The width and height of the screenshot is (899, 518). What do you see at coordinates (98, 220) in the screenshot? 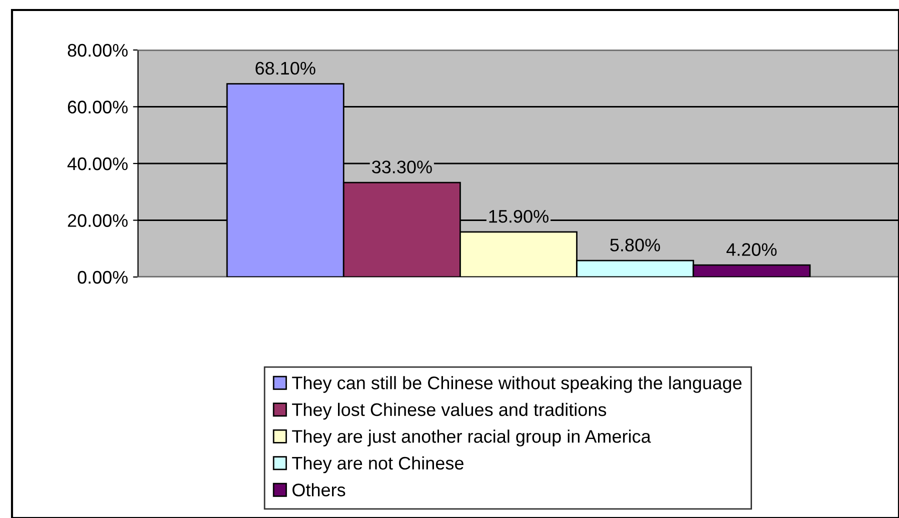
I see `y-tick-label: 20.00%` at bounding box center [98, 220].